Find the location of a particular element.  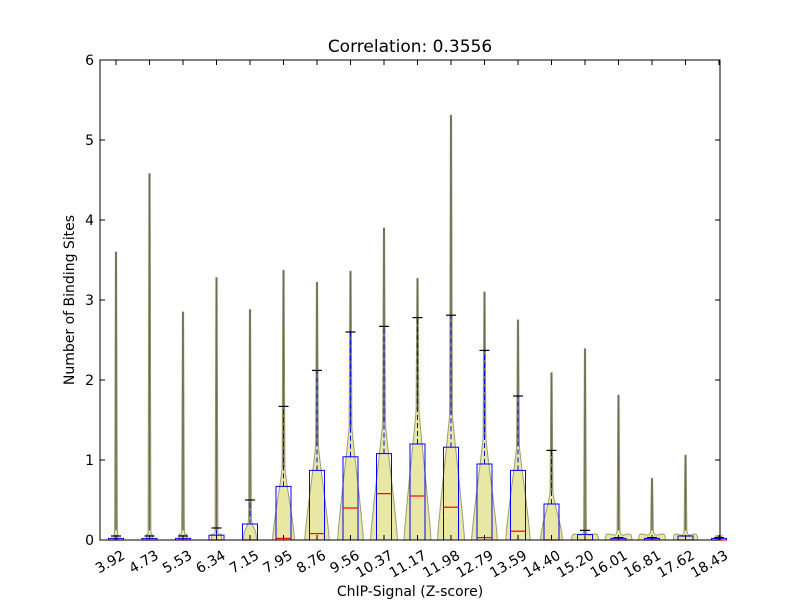

y-tick-label: 6 is located at coordinates (89, 61).